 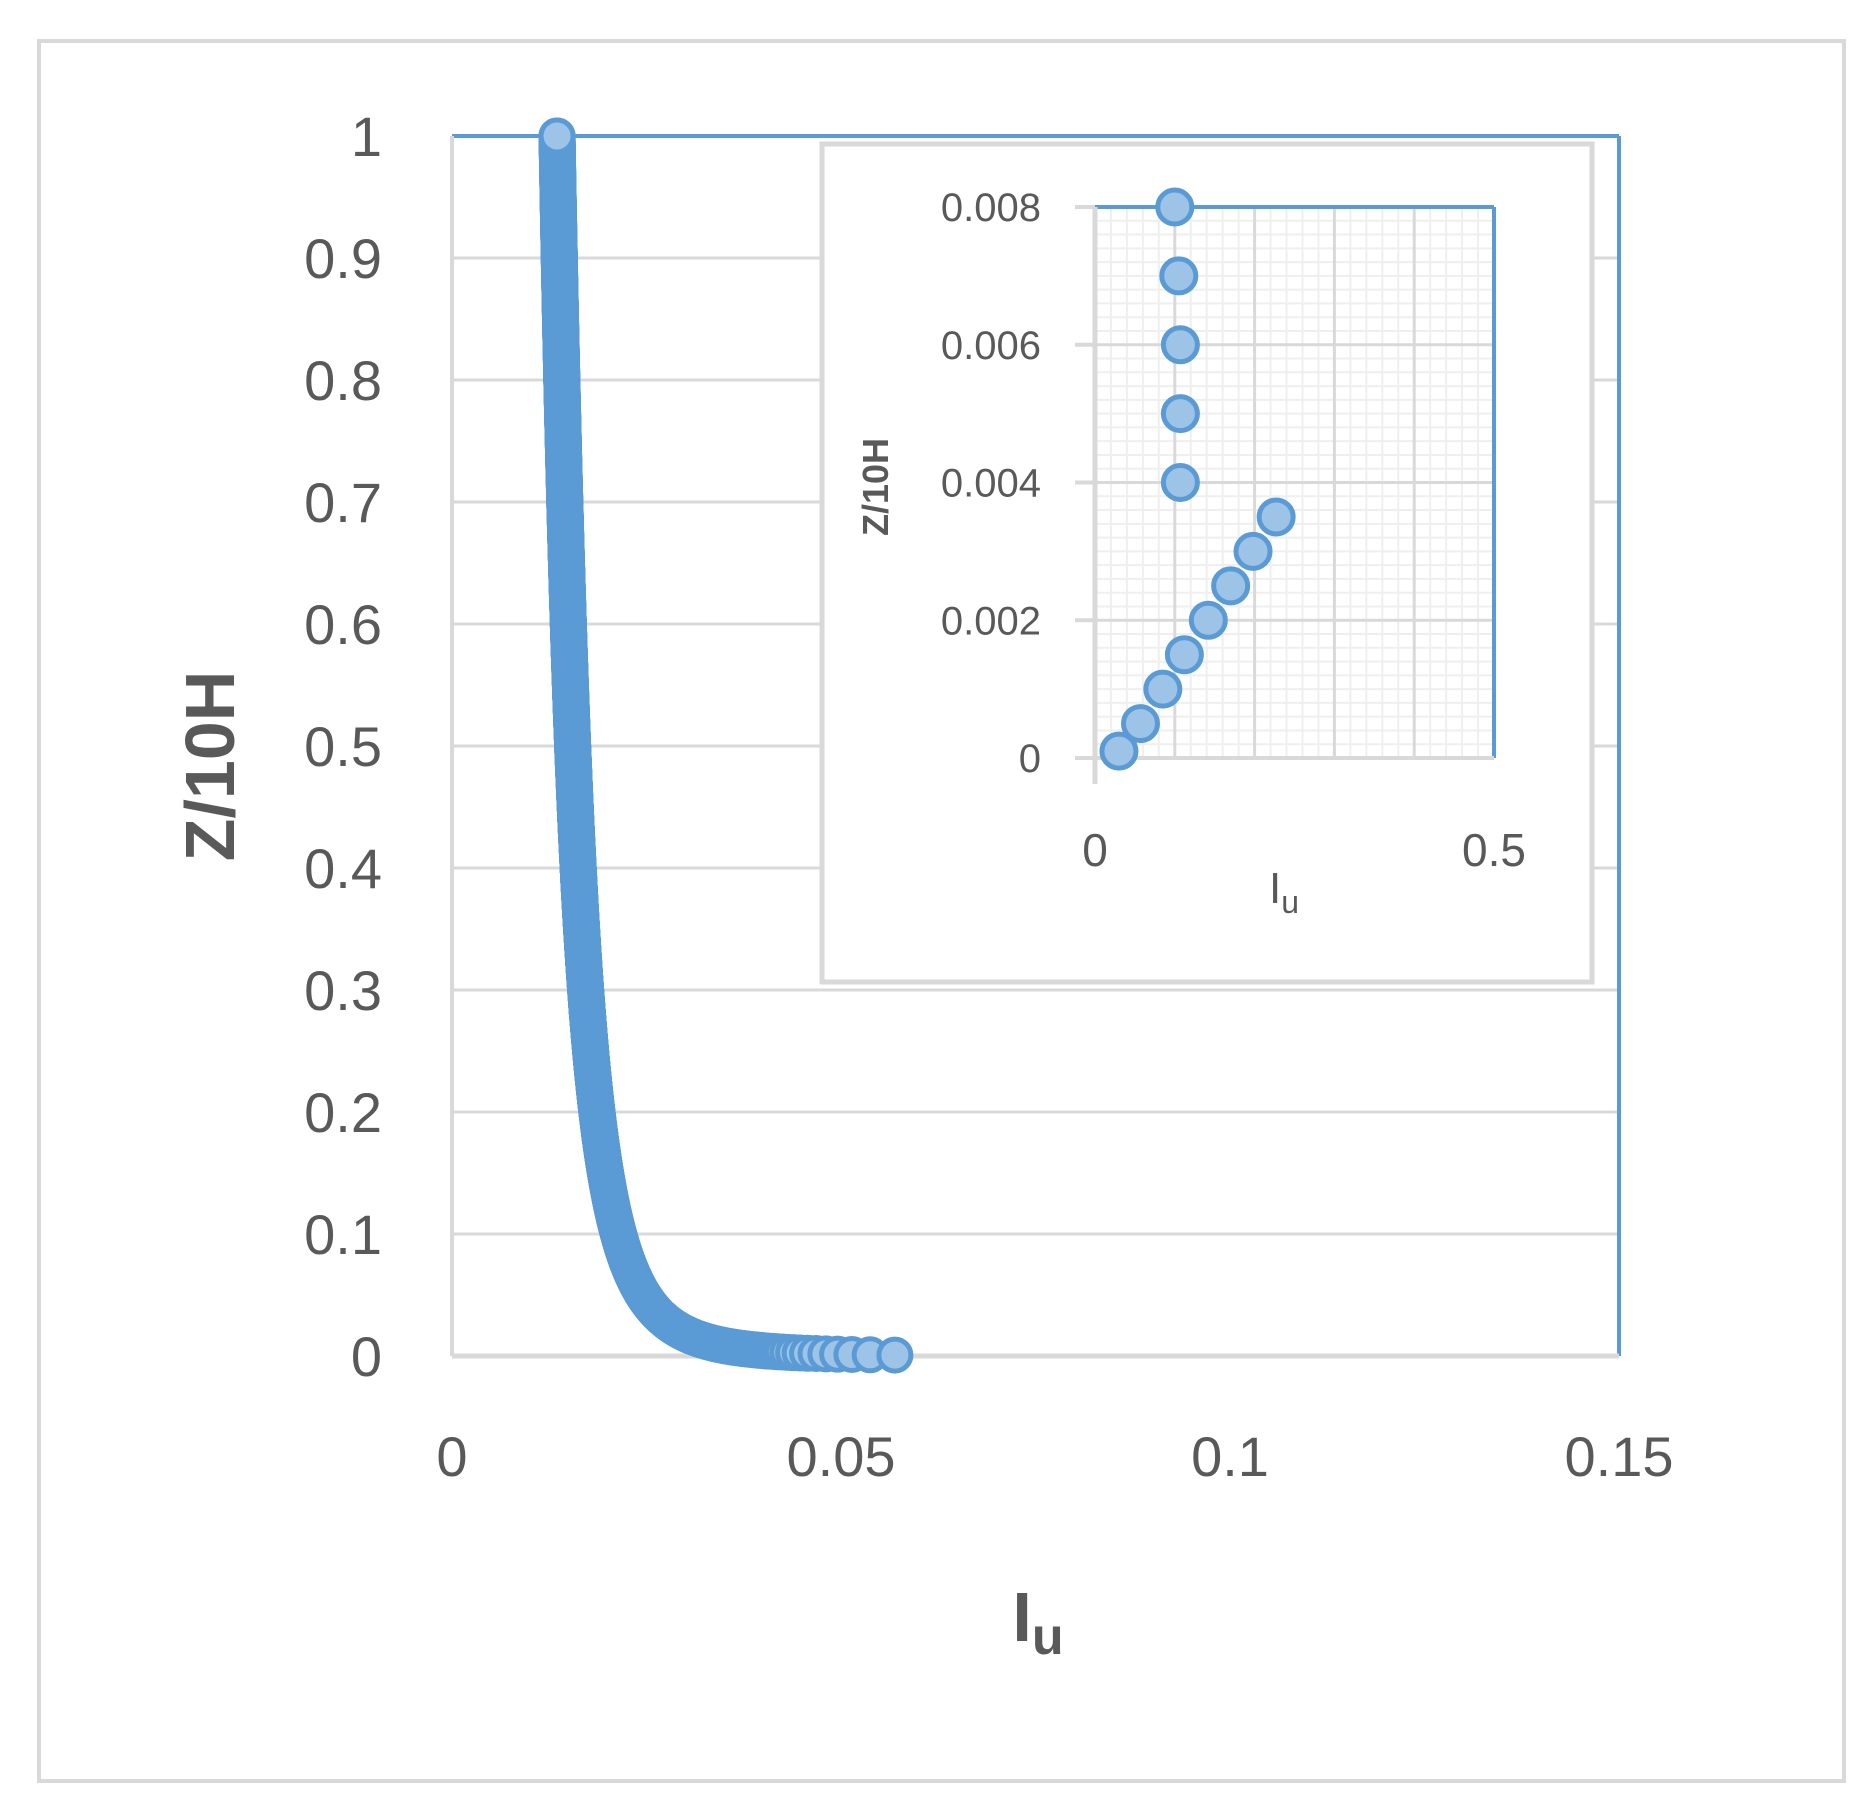 I want to click on main-x-axis-title-main: I, so click(x=1021, y=1617).